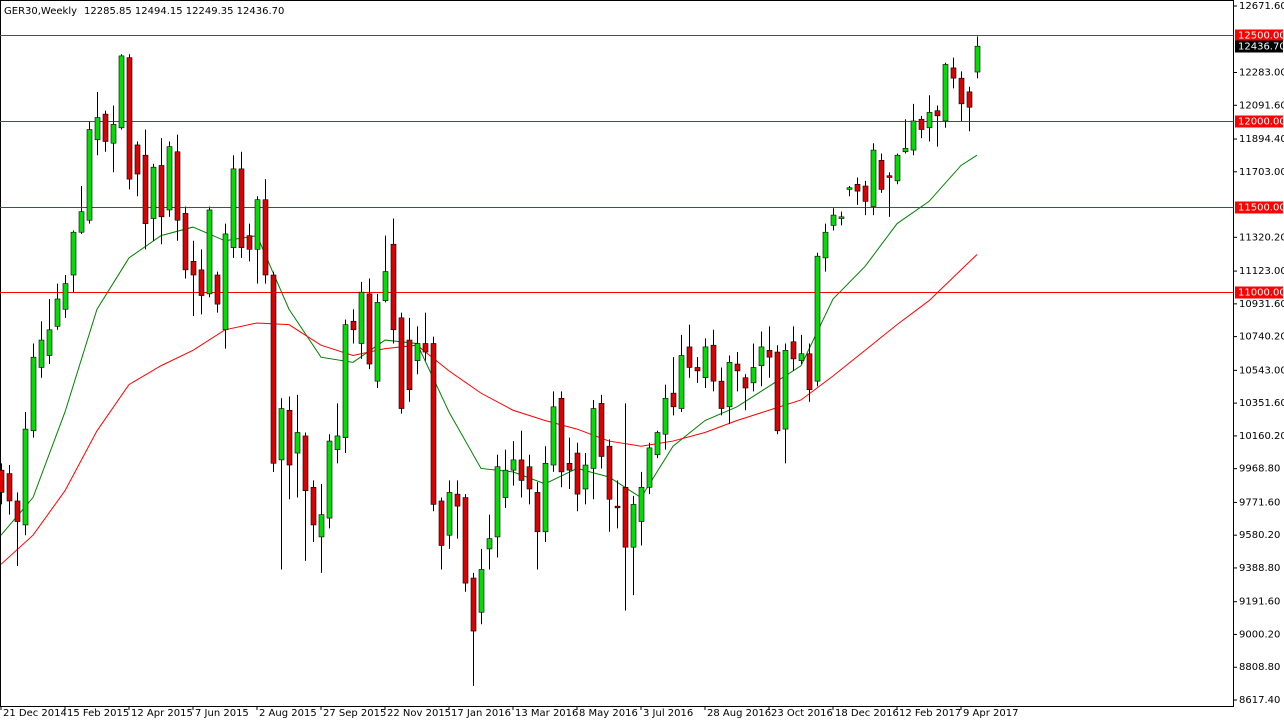  What do you see at coordinates (1261, 122) in the screenshot?
I see `level-label: 12000.00` at bounding box center [1261, 122].